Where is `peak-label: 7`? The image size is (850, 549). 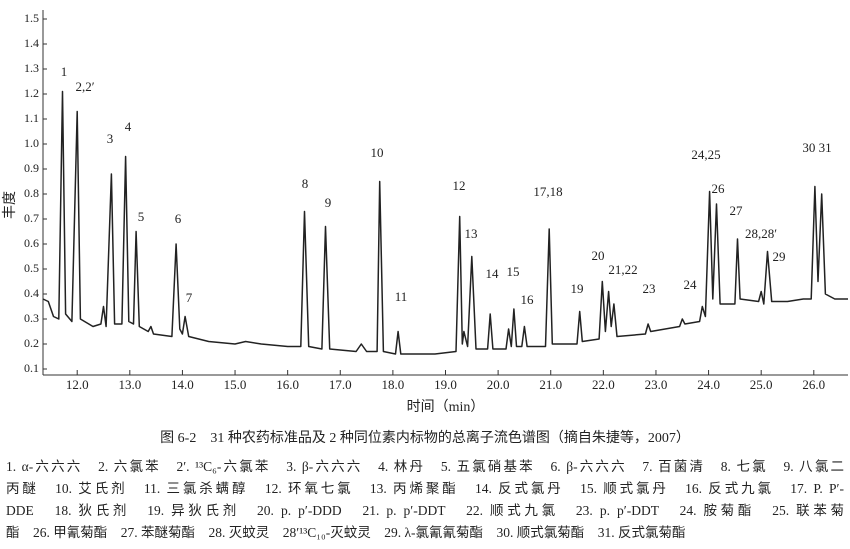
peak-label: 7 is located at coordinates (189, 297).